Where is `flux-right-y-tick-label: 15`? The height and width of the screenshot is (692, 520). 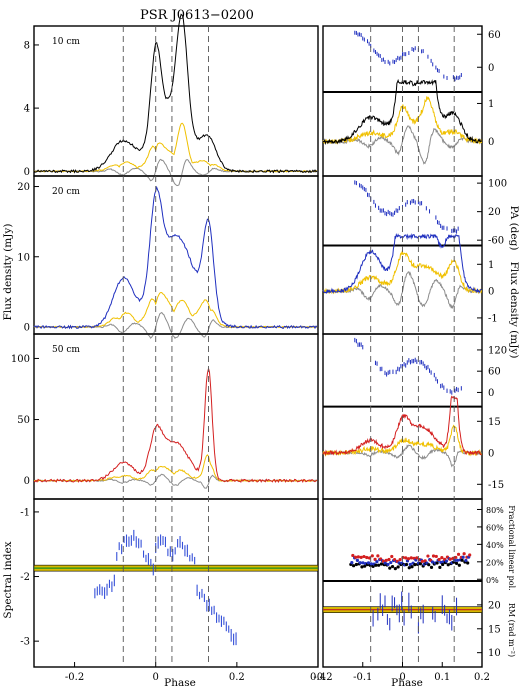 flux-right-y-tick-label: 15 is located at coordinates (494, 422).